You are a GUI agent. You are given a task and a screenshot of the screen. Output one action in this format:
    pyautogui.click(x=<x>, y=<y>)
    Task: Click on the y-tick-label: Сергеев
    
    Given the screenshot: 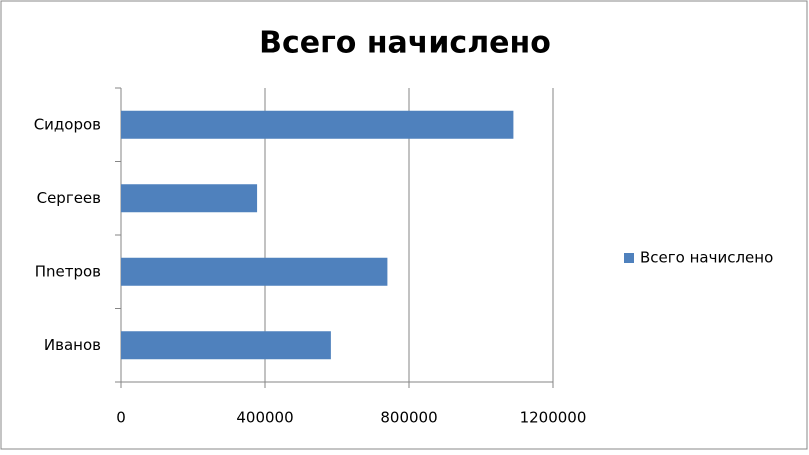 What is the action you would take?
    pyautogui.click(x=69, y=198)
    